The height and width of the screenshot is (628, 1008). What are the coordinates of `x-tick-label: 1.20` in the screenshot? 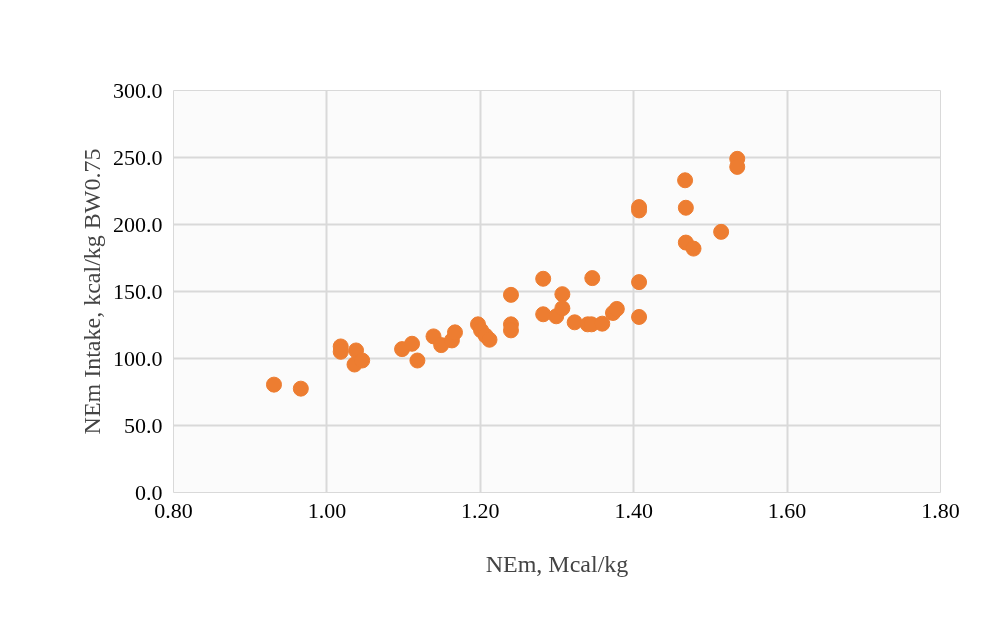 It's located at (480, 510).